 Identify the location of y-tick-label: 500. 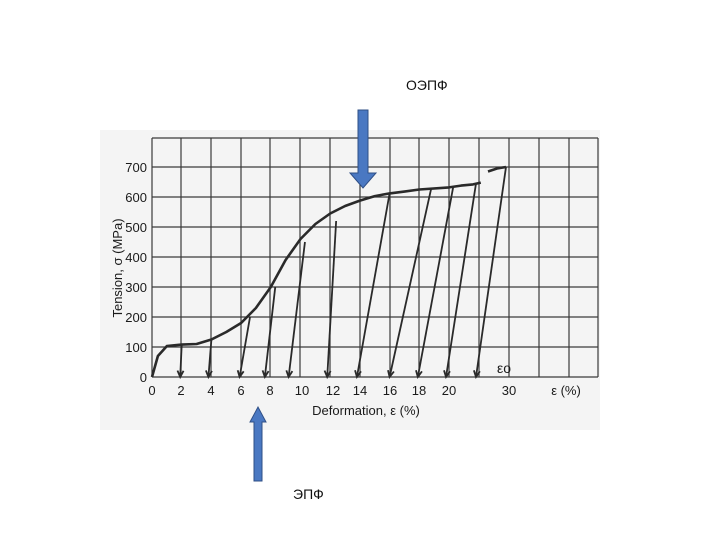
(136, 227).